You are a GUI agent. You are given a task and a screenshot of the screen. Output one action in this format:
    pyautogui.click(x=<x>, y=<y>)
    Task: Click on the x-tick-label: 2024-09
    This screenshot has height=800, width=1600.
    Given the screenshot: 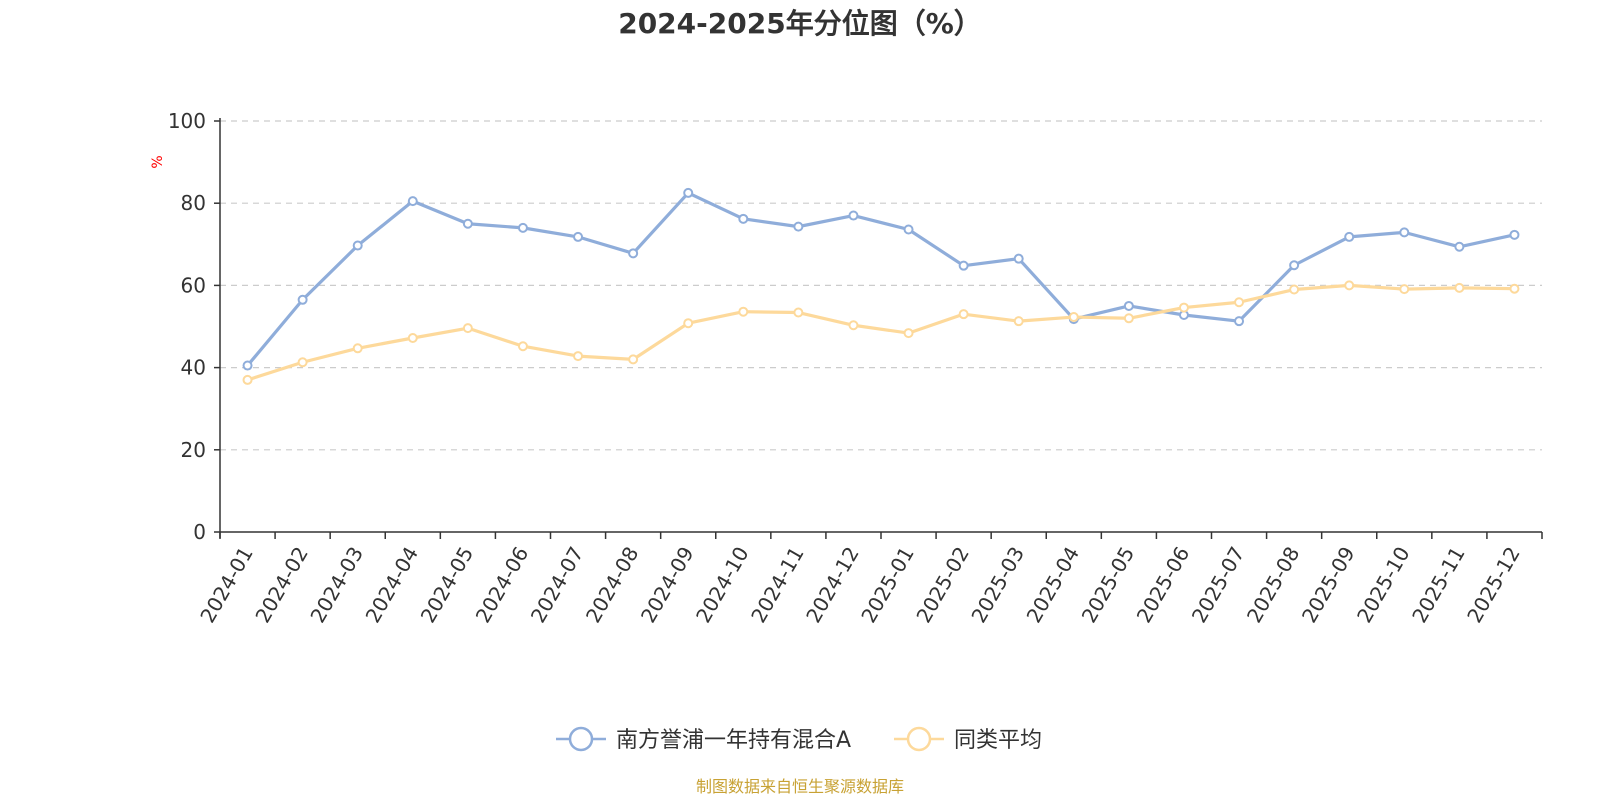 What is the action you would take?
    pyautogui.click(x=667, y=585)
    